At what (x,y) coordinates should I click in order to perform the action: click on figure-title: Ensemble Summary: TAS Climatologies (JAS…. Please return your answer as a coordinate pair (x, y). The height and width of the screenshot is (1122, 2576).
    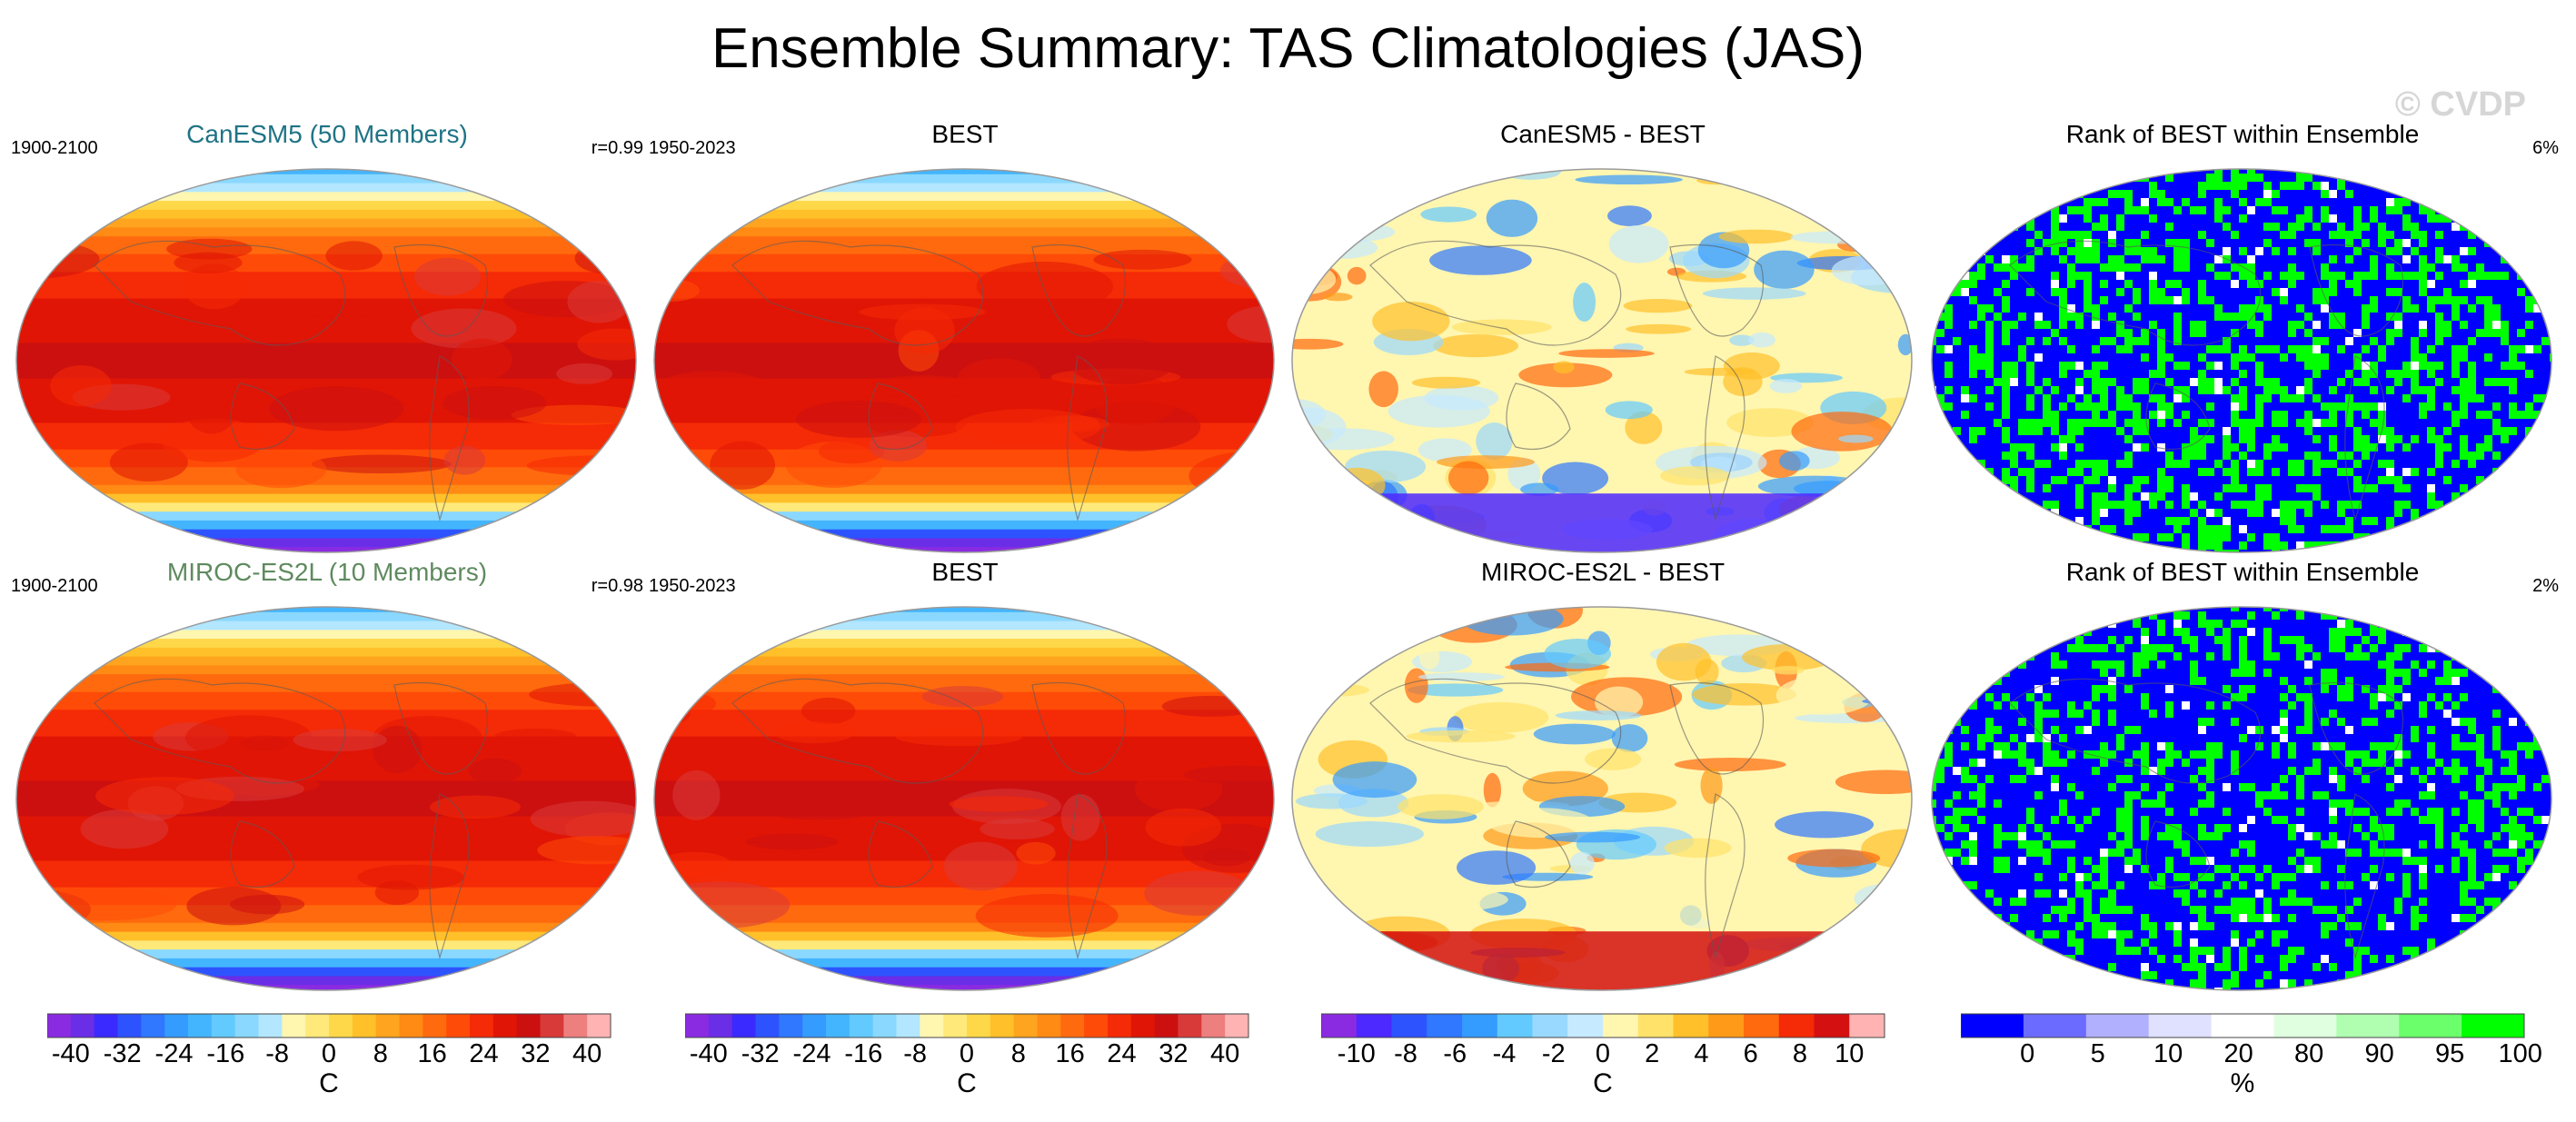
    Looking at the image, I should click on (1288, 49).